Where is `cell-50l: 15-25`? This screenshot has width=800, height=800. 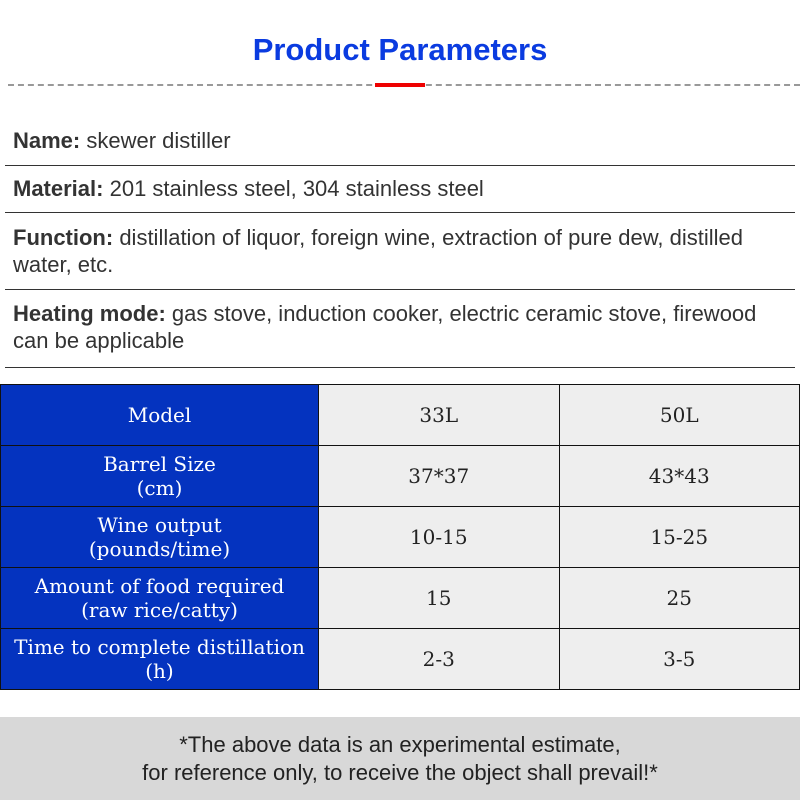
cell-50l: 15-25 is located at coordinates (679, 537).